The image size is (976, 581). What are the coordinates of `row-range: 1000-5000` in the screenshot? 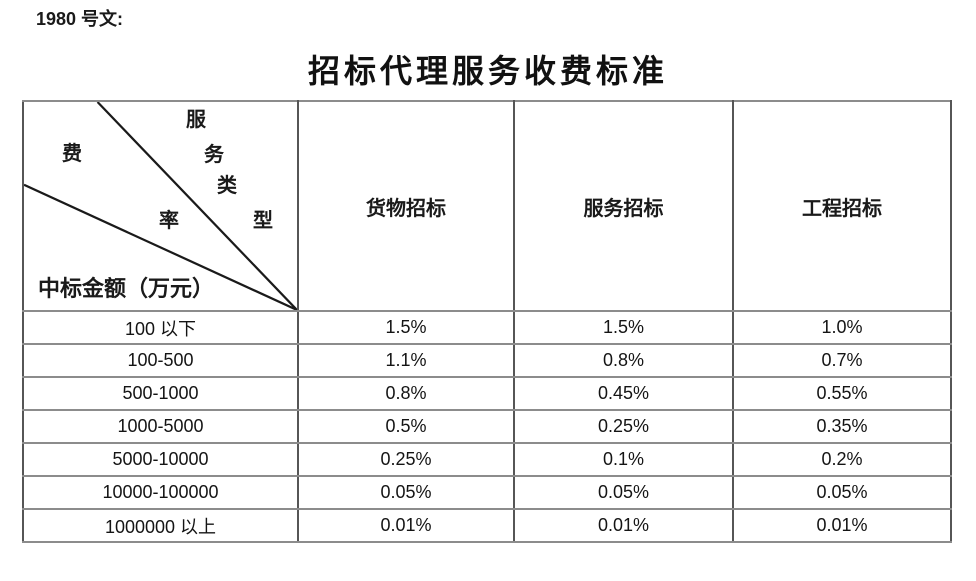 It's located at (160, 426).